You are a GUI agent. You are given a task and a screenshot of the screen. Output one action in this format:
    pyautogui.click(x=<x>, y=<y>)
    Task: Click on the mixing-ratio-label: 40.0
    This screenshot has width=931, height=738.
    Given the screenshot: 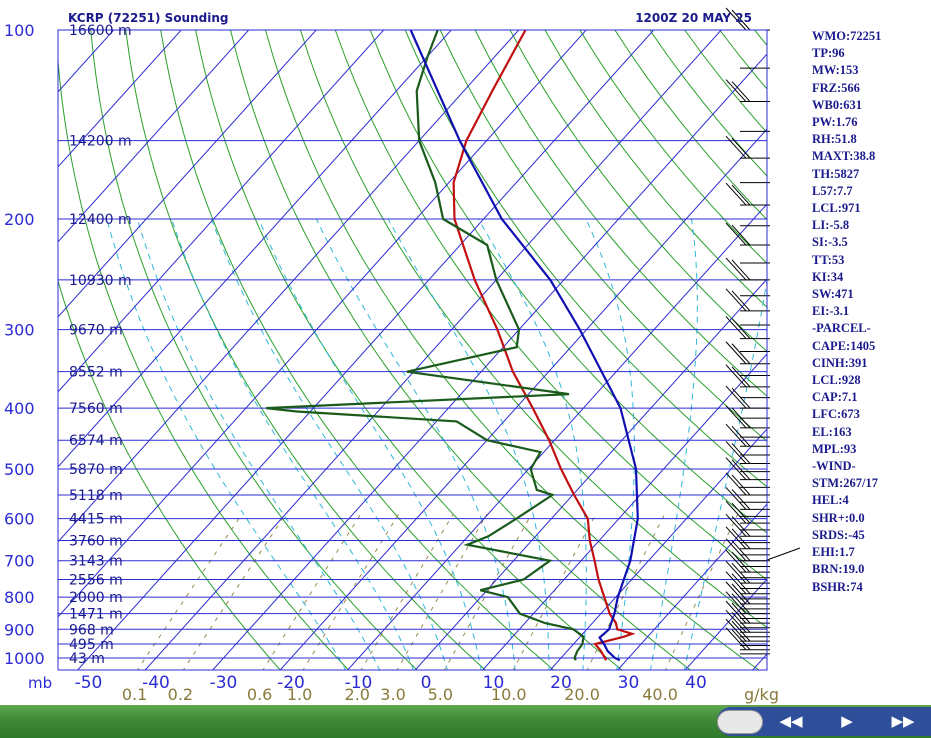 What is the action you would take?
    pyautogui.click(x=660, y=694)
    